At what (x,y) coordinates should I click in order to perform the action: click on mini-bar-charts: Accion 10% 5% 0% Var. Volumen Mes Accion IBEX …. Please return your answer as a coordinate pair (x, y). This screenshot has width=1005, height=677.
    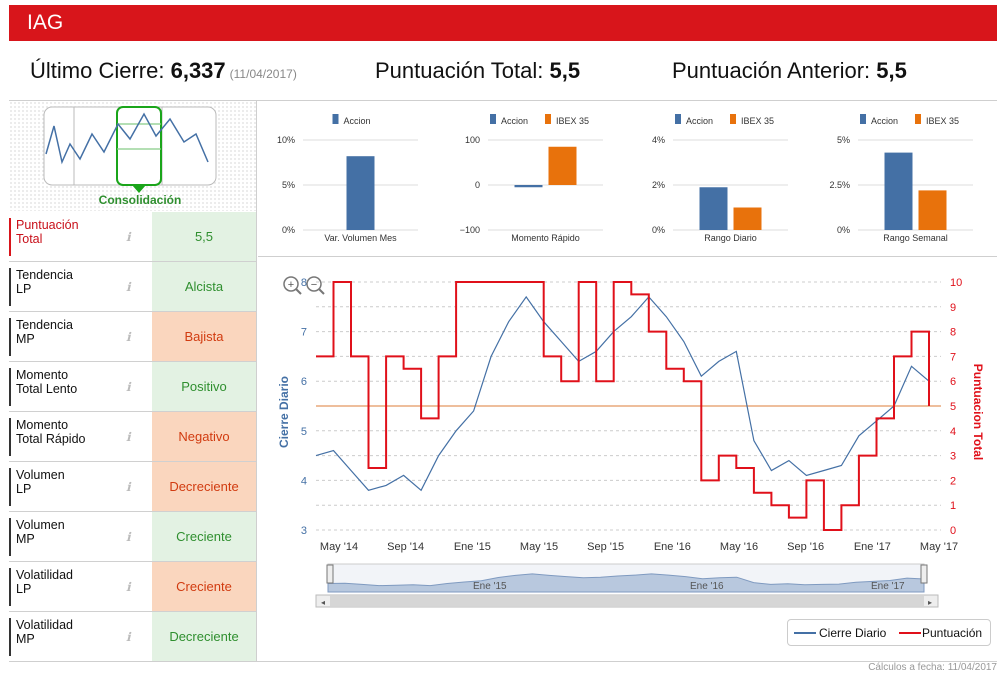
    Looking at the image, I should click on (625, 178).